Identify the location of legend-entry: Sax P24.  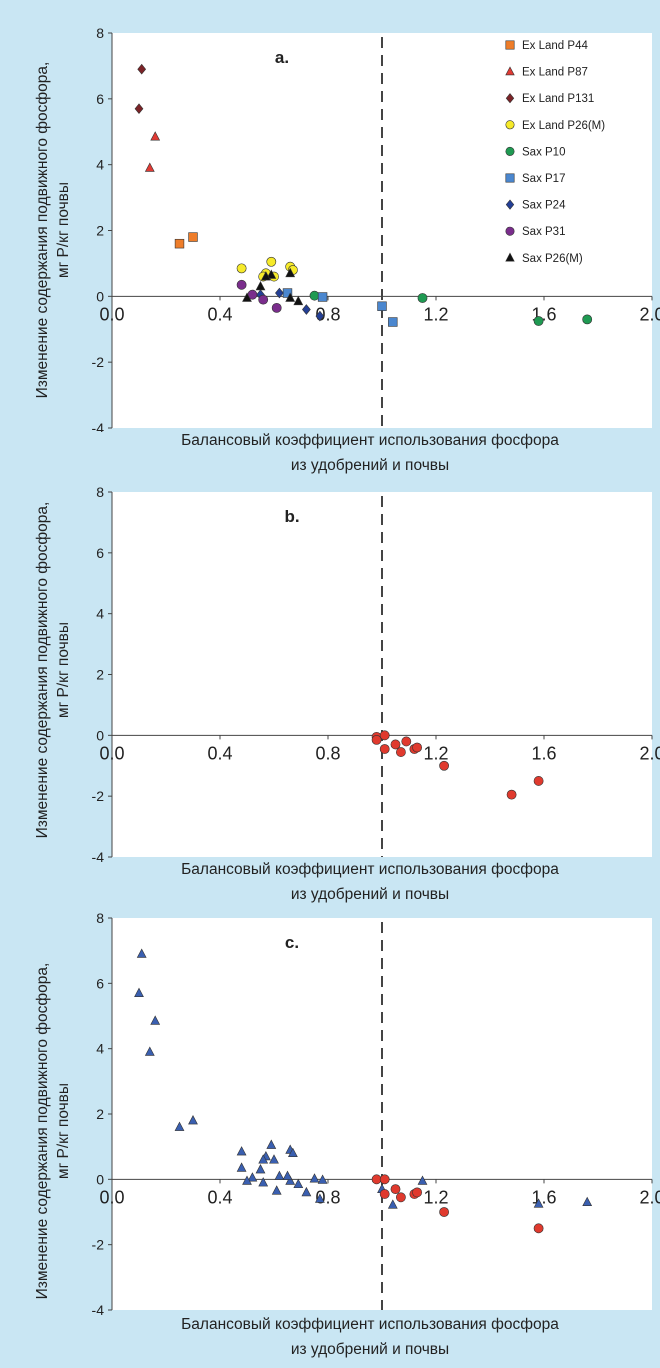
(544, 206).